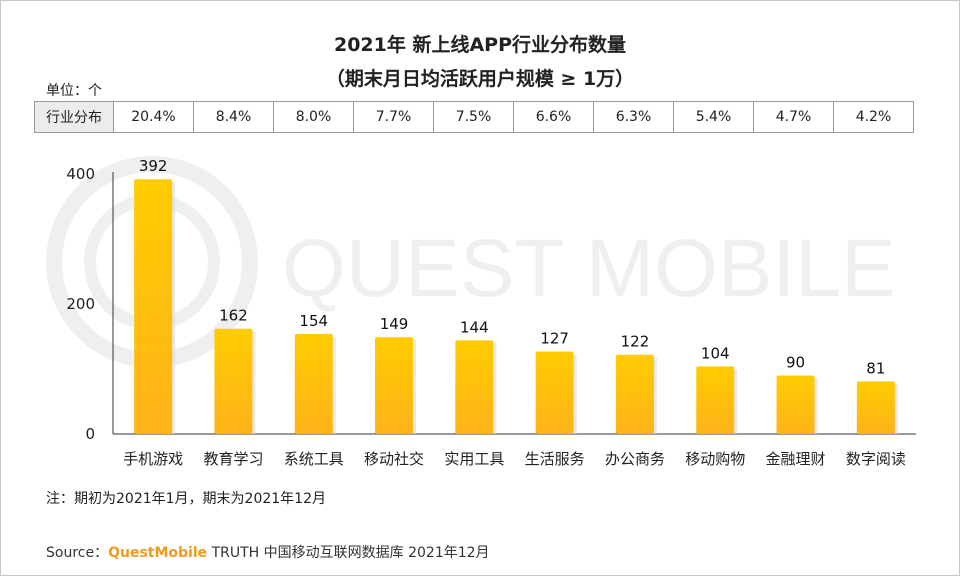 This screenshot has height=576, width=960. Describe the element at coordinates (314, 459) in the screenshot. I see `x-category-label: 系统工具` at that location.